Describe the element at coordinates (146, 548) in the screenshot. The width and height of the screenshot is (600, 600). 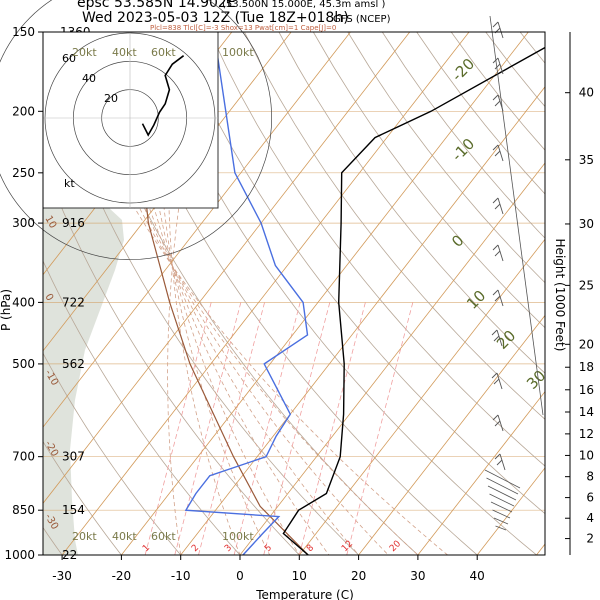
I see `mixing-ratio-label: 1` at that location.